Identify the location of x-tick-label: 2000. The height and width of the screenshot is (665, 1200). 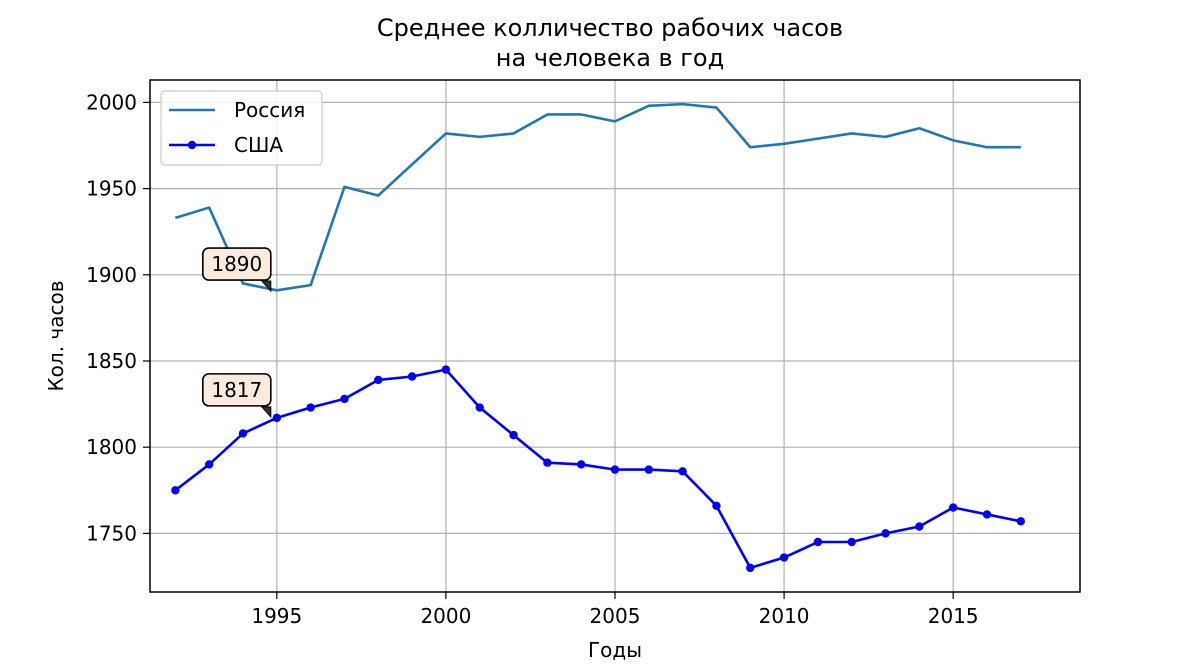
(445, 616).